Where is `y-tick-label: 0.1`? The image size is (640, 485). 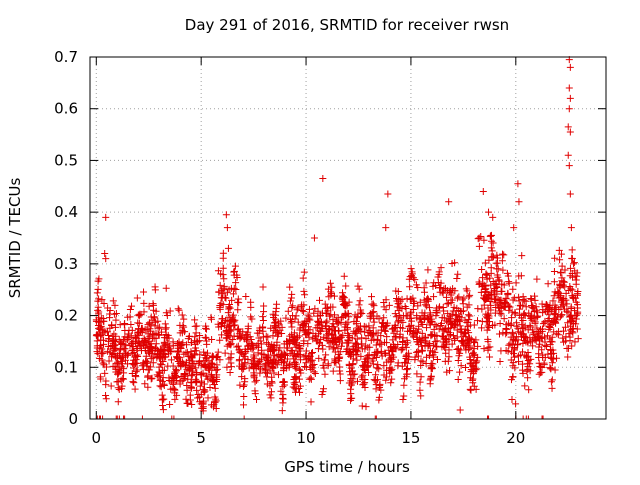
y-tick-label: 0.1 is located at coordinates (66, 367).